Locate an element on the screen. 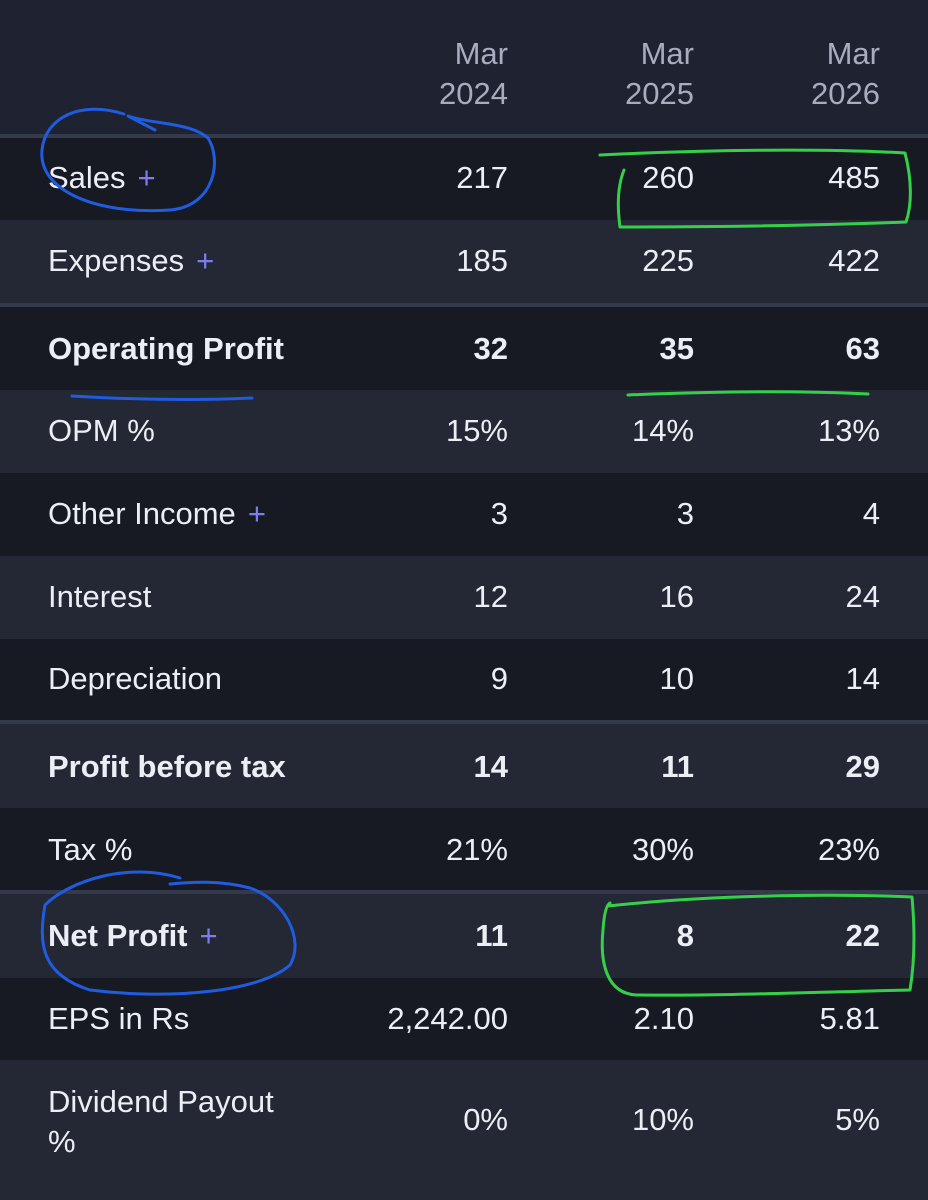 The width and height of the screenshot is (928, 1200). cell-value: 8 is located at coordinates (685, 935).